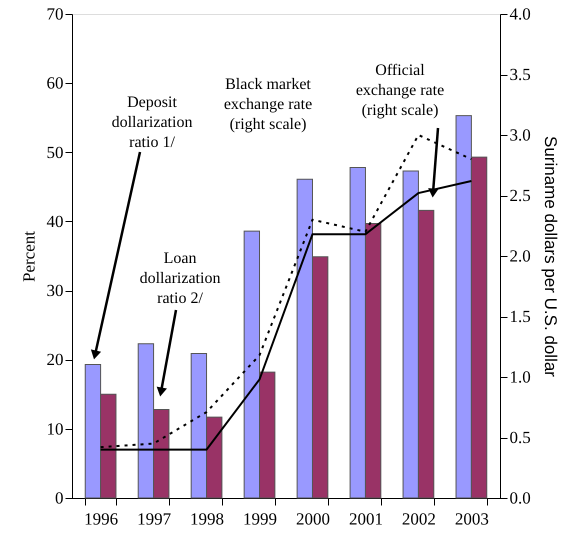 The height and width of the screenshot is (546, 584). Describe the element at coordinates (55, 14) in the screenshot. I see `y-tick-label: 70` at that location.